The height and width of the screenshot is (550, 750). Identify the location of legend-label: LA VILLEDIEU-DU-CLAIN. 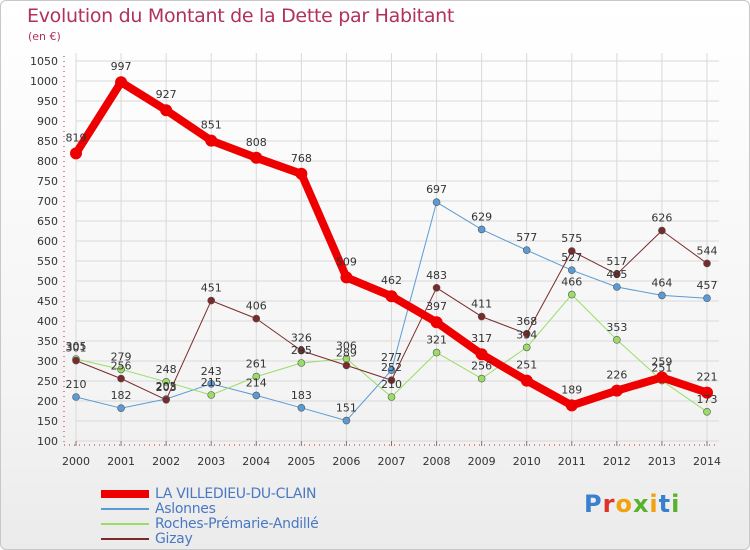
(236, 494).